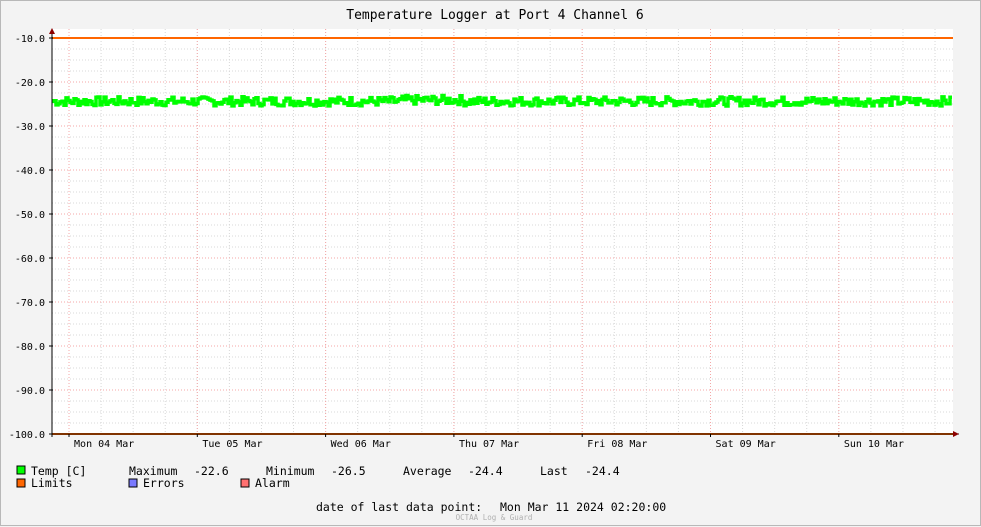  I want to click on legend-swatch-temp, so click(21, 470).